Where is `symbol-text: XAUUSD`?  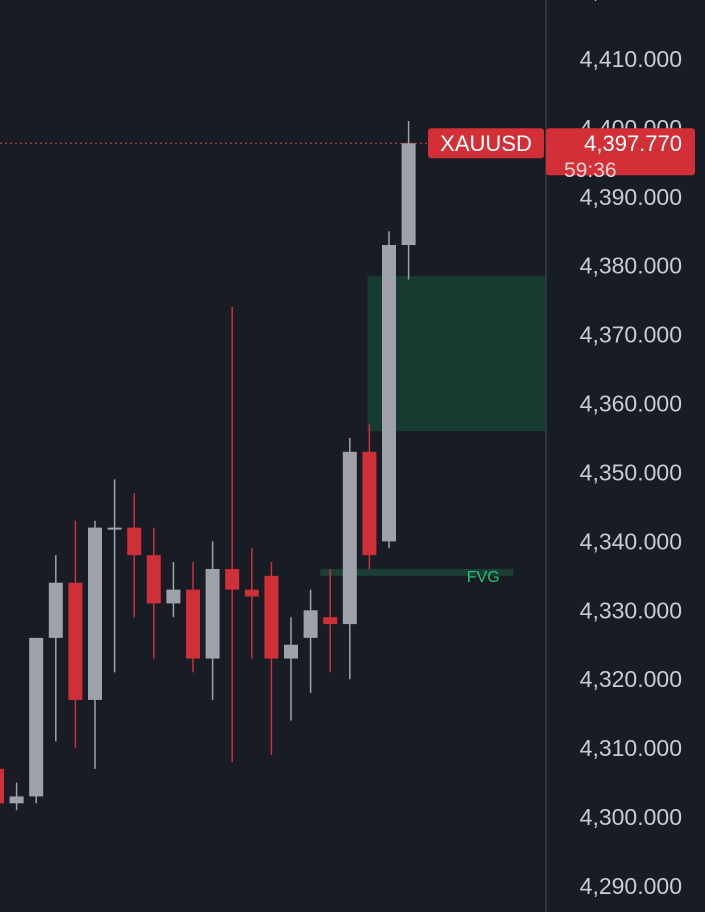 symbol-text: XAUUSD is located at coordinates (486, 143).